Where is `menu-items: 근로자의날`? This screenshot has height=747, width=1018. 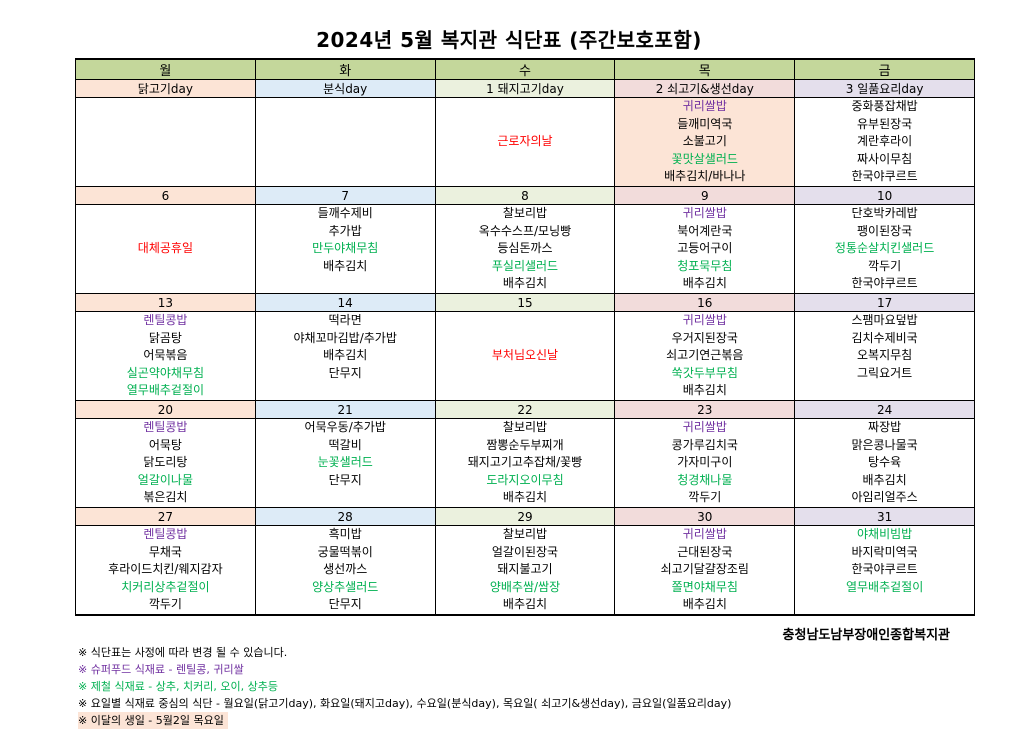 menu-items: 근로자의날 is located at coordinates (525, 142).